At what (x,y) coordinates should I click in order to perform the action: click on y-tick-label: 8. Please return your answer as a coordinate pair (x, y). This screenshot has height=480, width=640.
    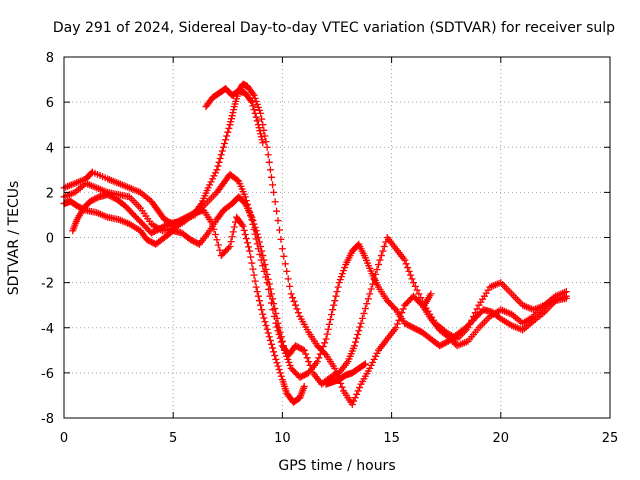
    Looking at the image, I should click on (50, 58).